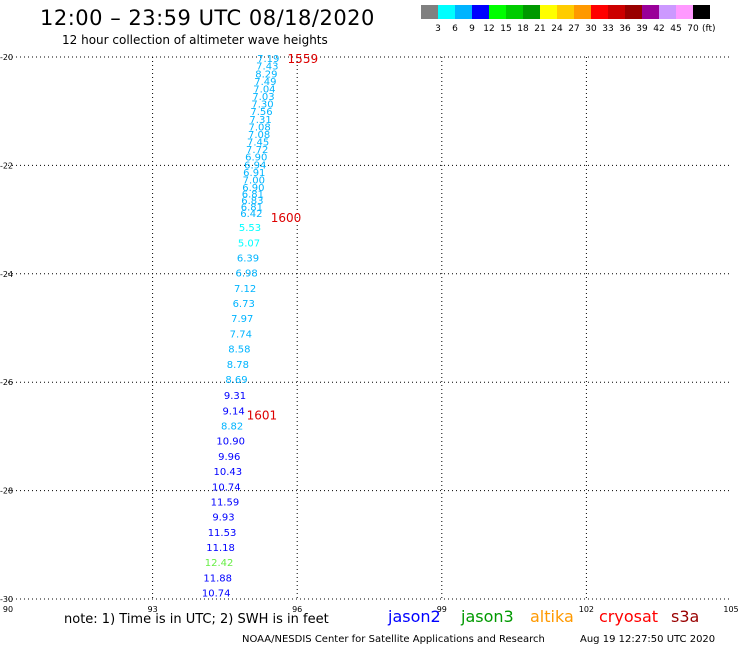 This screenshot has width=740, height=650. I want to click on wave-height-point: 6.98, so click(246, 274).